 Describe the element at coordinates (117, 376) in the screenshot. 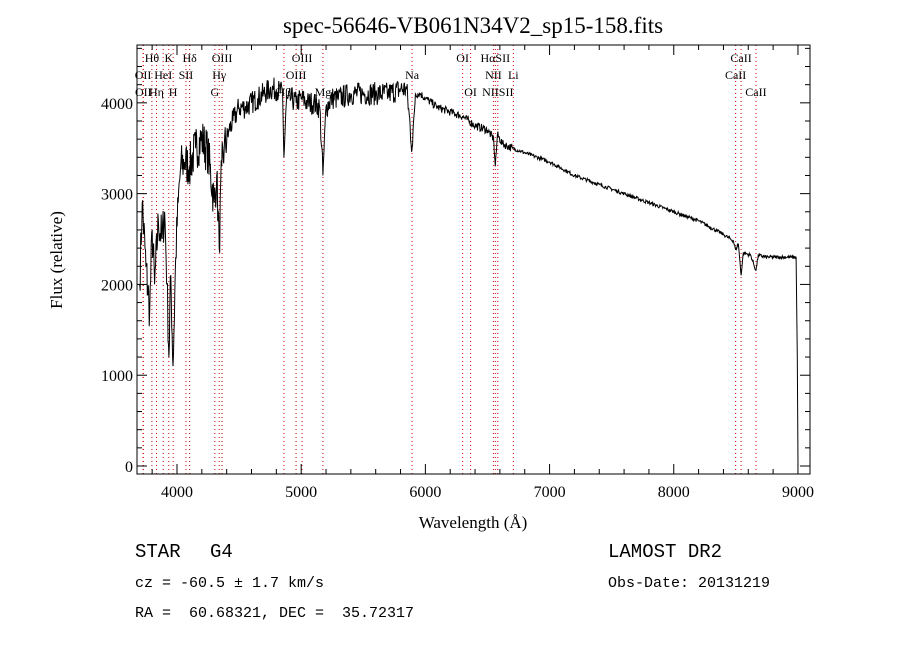

I see `y-tick-label: 1000` at that location.